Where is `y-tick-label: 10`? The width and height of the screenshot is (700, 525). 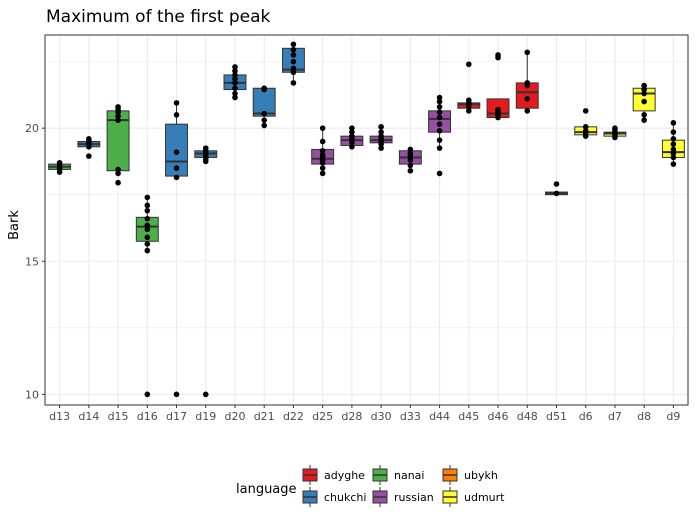
y-tick-label: 10 is located at coordinates (32, 394).